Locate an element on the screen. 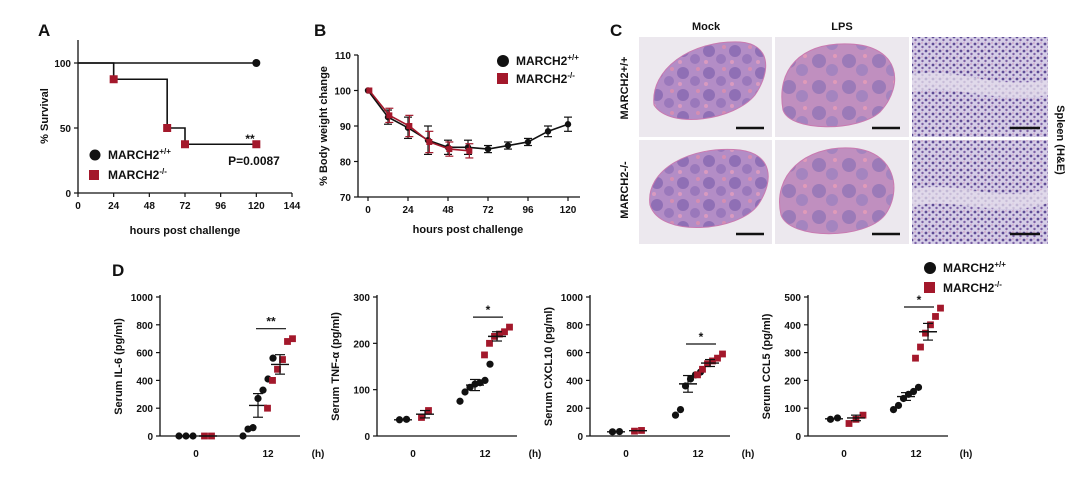  histology-side-label: Spleen (H&E) is located at coordinates (1060, 140).